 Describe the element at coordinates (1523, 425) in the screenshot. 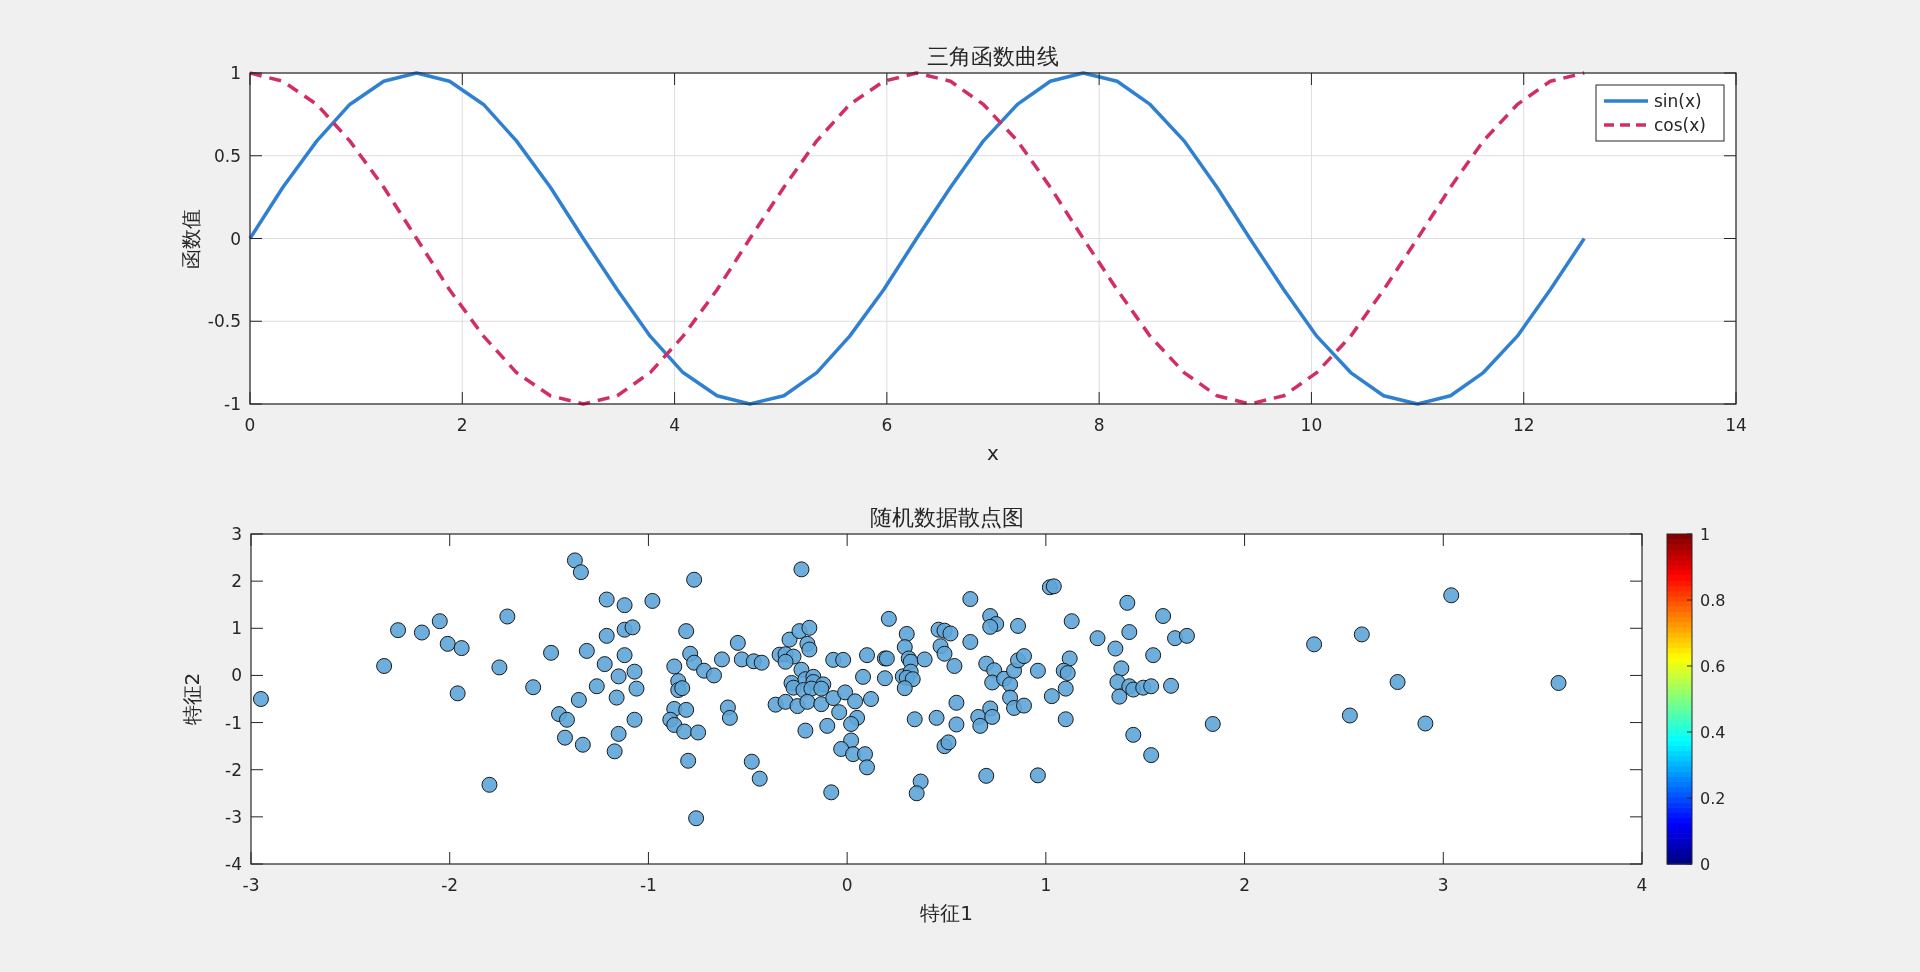

I see `x-tick-label: 12` at that location.